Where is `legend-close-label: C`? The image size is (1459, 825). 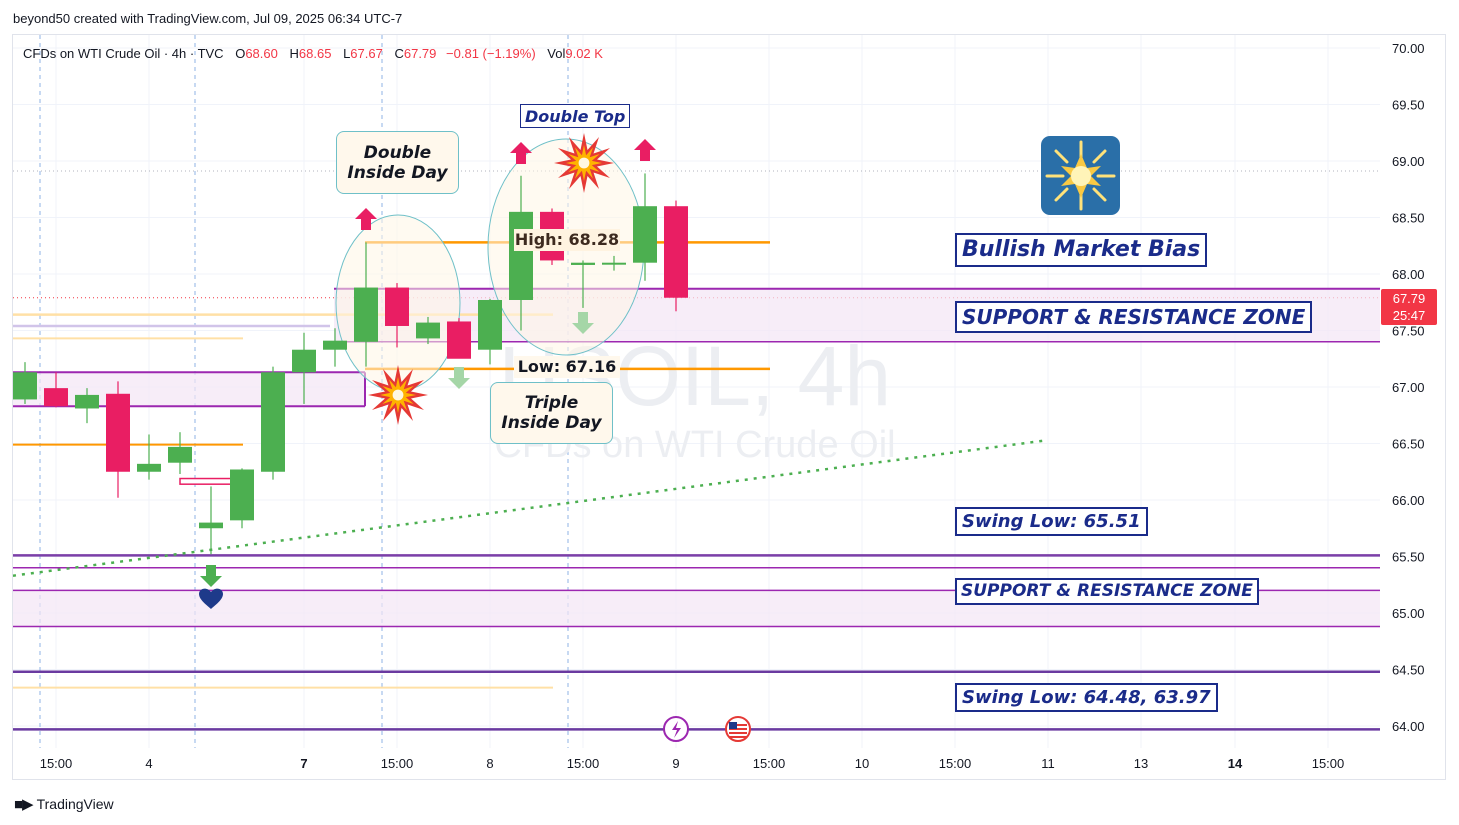
legend-close-label: C is located at coordinates (399, 53).